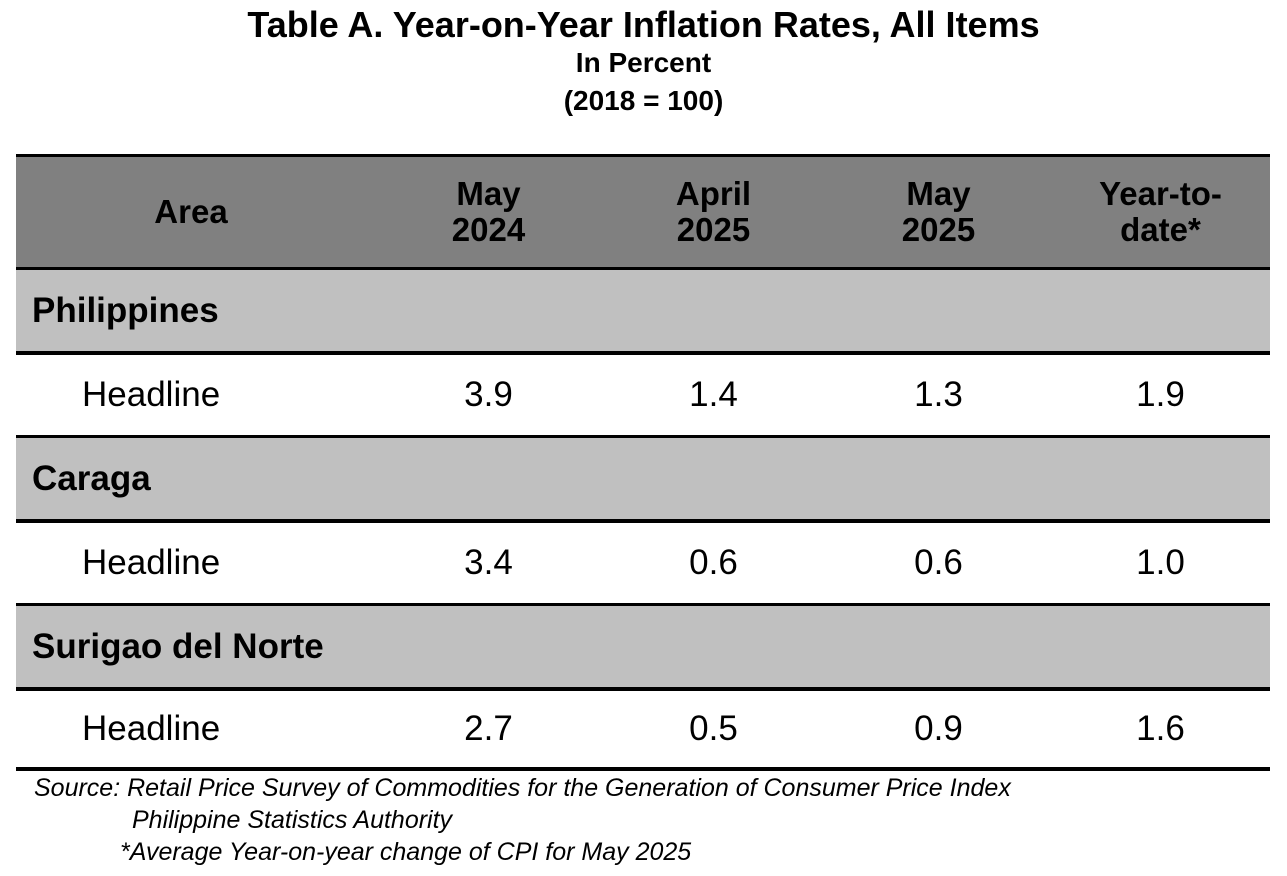 The width and height of the screenshot is (1287, 876). What do you see at coordinates (1160, 229) in the screenshot?
I see `header-label-line2: date*` at bounding box center [1160, 229].